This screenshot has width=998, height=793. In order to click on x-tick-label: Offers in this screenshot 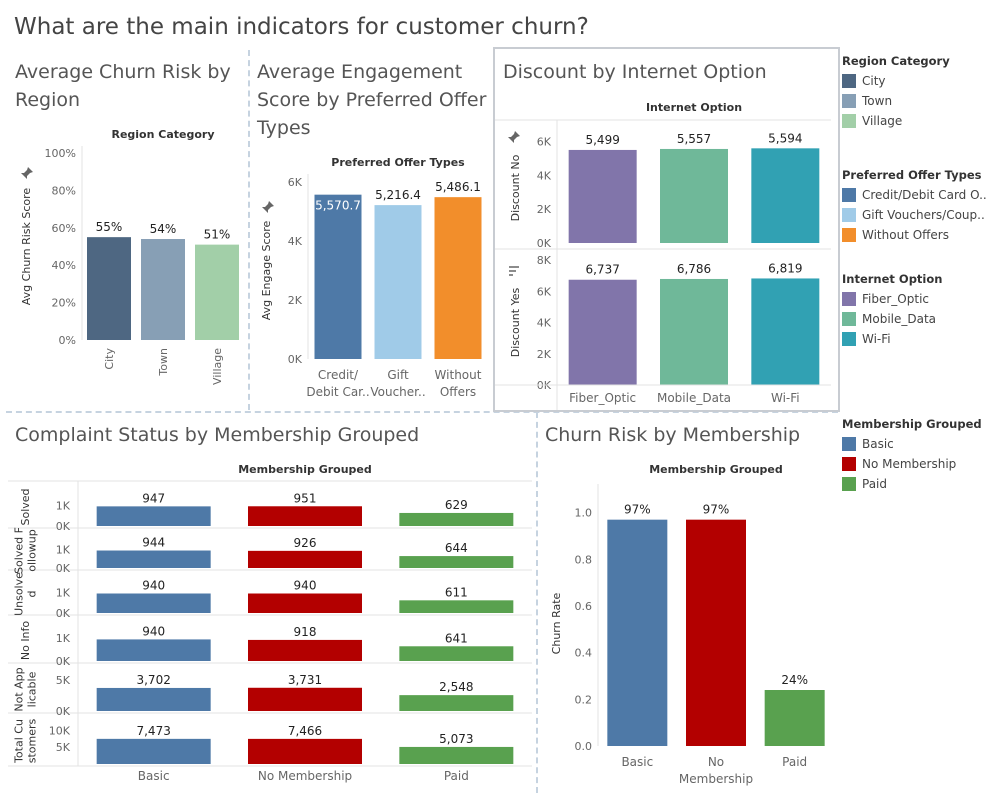, I will do `click(458, 392)`.